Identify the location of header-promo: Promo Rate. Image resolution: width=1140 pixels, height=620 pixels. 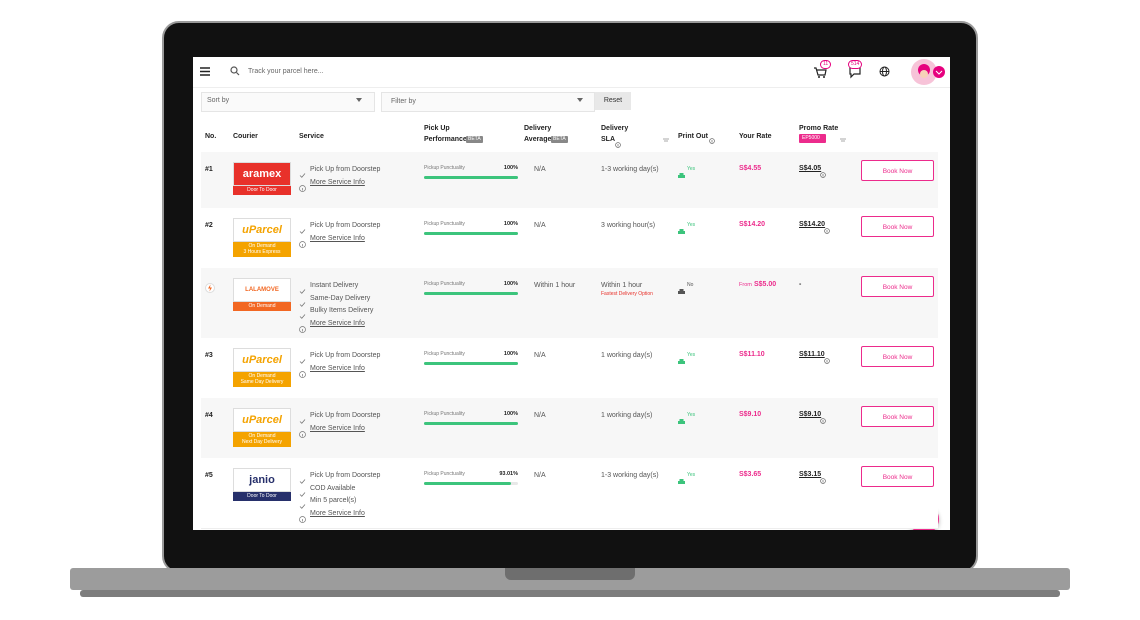
(819, 128).